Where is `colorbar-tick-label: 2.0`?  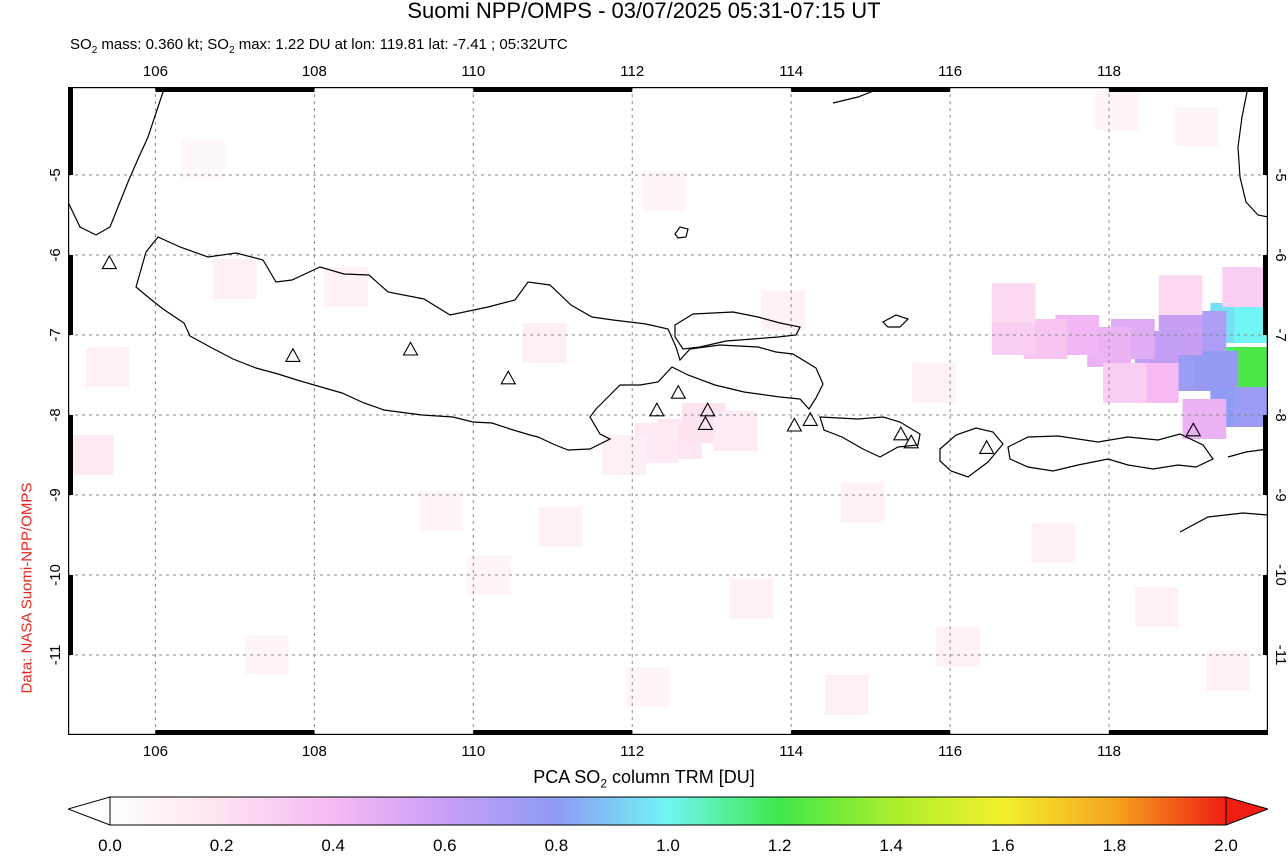 colorbar-tick-label: 2.0 is located at coordinates (1226, 845).